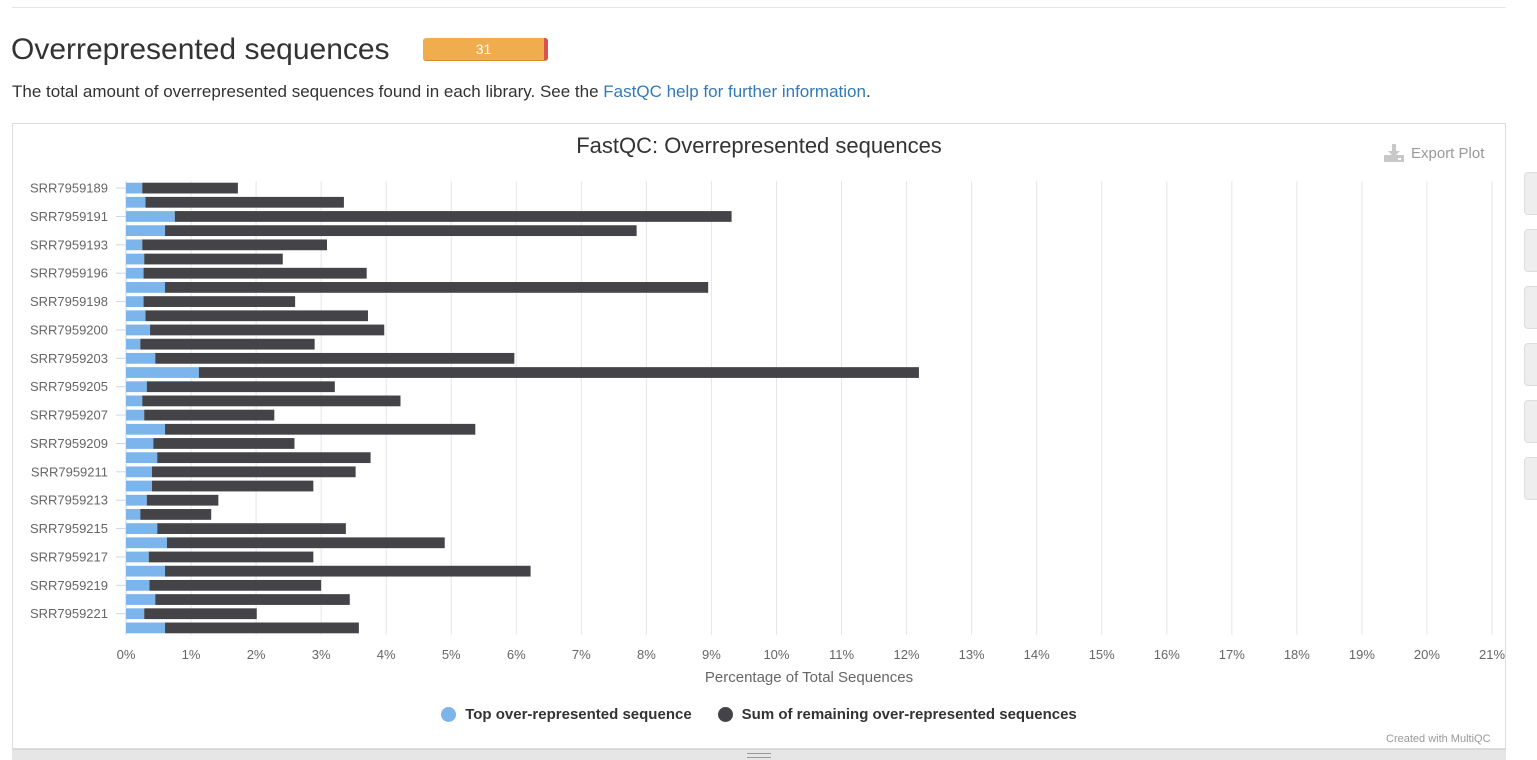  What do you see at coordinates (126, 654) in the screenshot?
I see `x-tick-label: 0%` at bounding box center [126, 654].